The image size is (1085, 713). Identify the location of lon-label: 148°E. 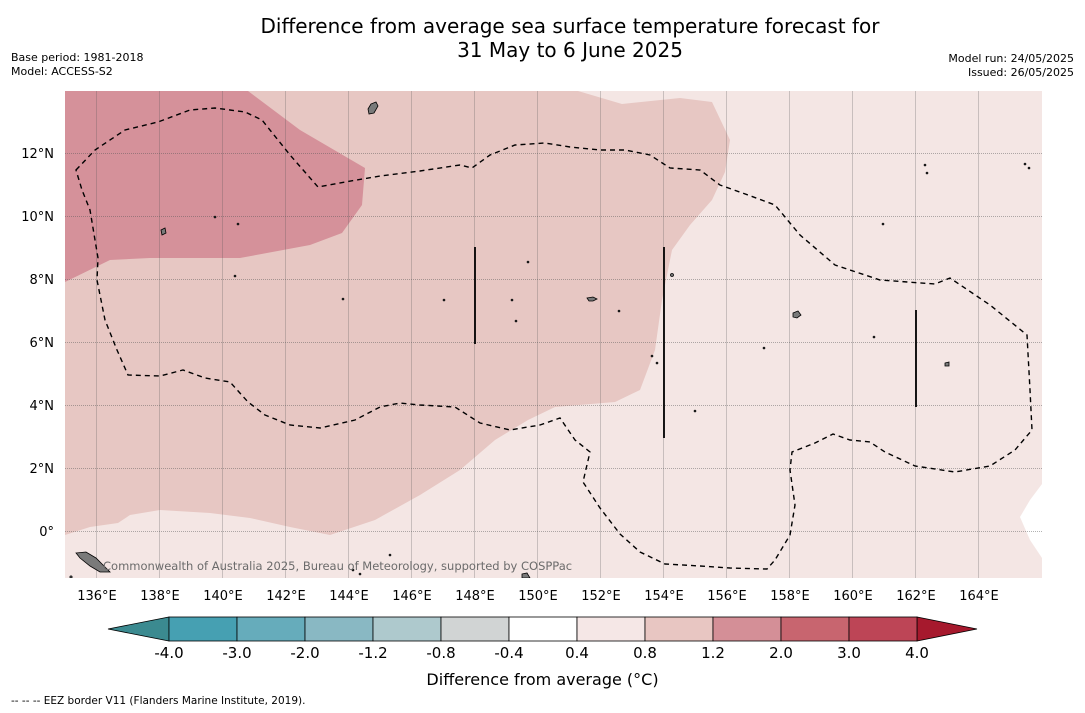
(475, 596).